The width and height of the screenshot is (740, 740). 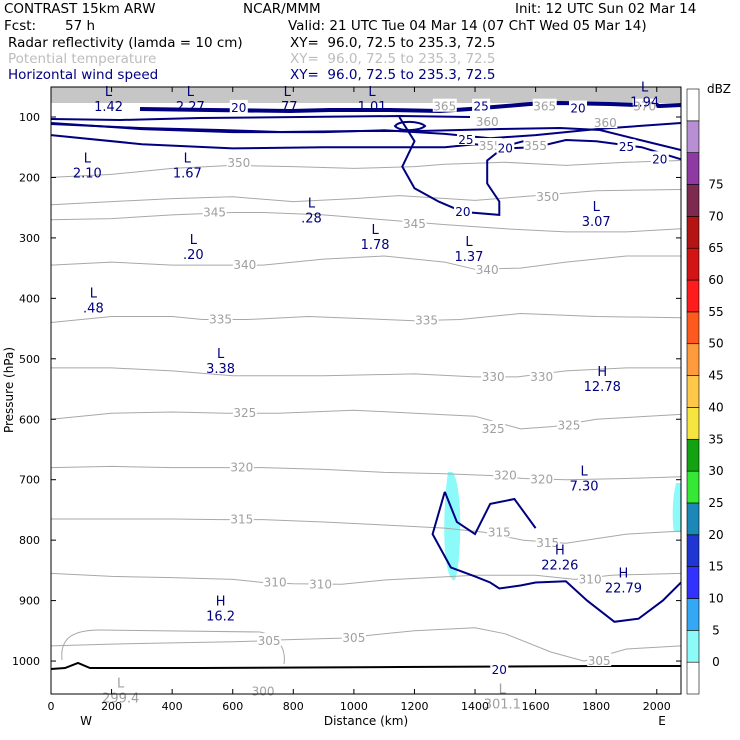 What do you see at coordinates (503, 689) in the screenshot?
I see `extremum-kind-20: L` at bounding box center [503, 689].